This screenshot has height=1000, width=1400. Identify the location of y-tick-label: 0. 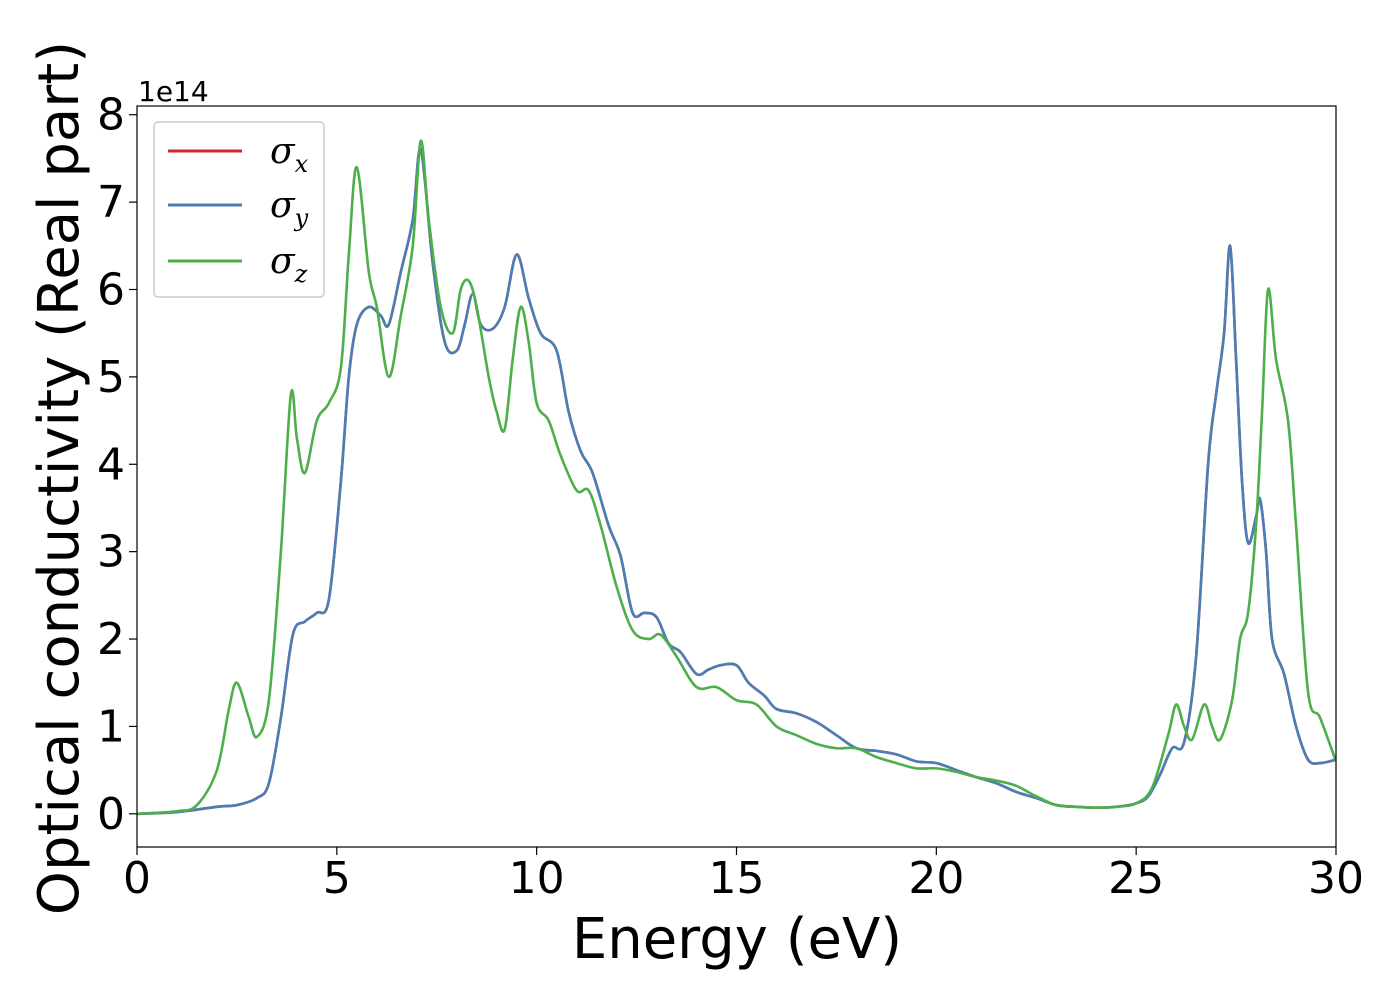
(111, 814).